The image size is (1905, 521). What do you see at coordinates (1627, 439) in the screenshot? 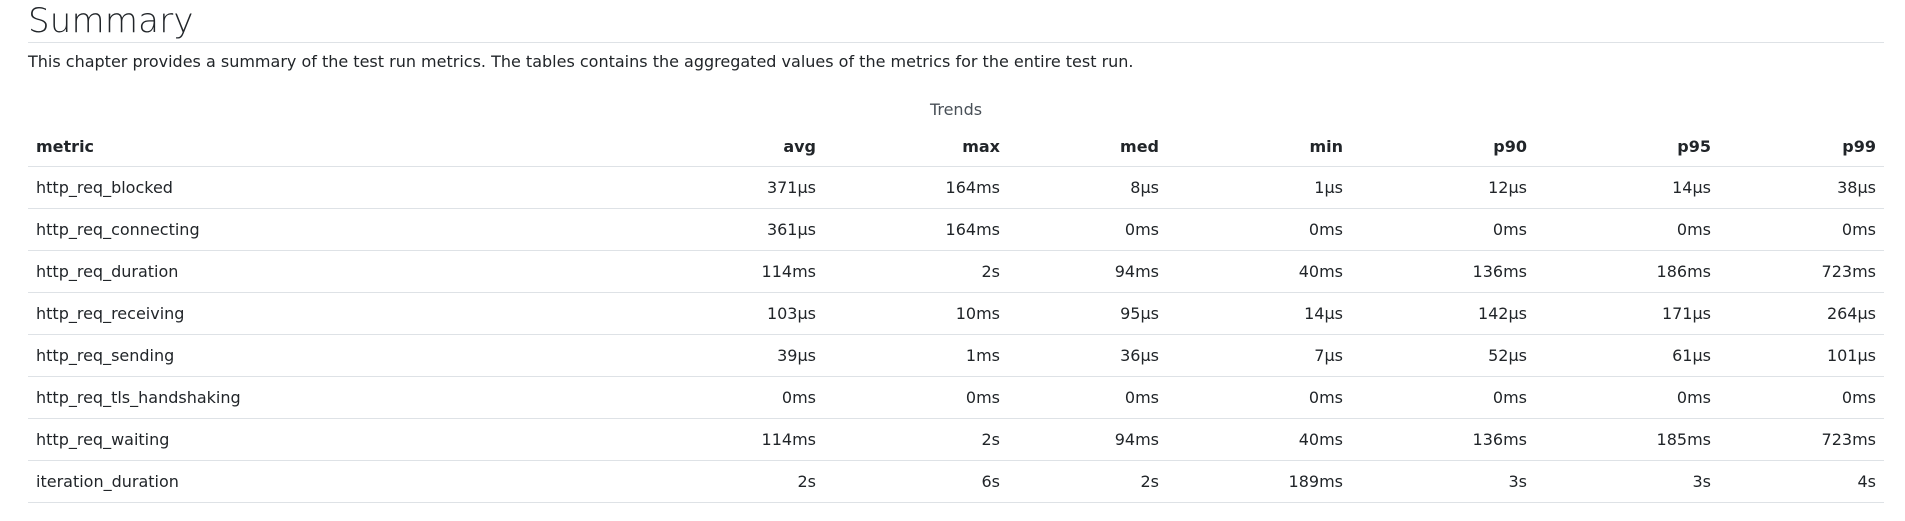
I see `cell-p95: 185ms` at bounding box center [1627, 439].